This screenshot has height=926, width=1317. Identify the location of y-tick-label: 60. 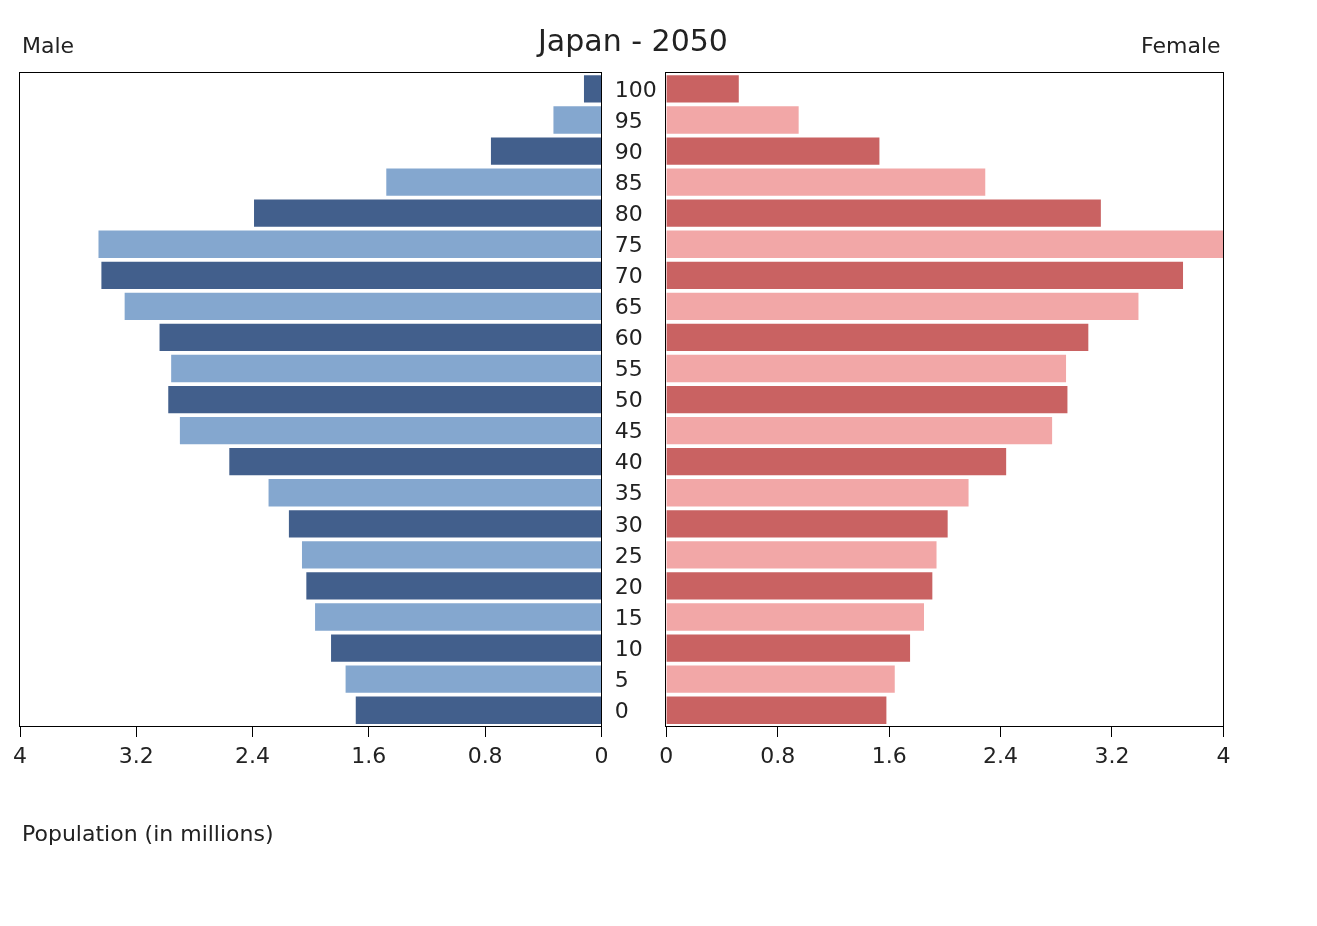
(628, 338).